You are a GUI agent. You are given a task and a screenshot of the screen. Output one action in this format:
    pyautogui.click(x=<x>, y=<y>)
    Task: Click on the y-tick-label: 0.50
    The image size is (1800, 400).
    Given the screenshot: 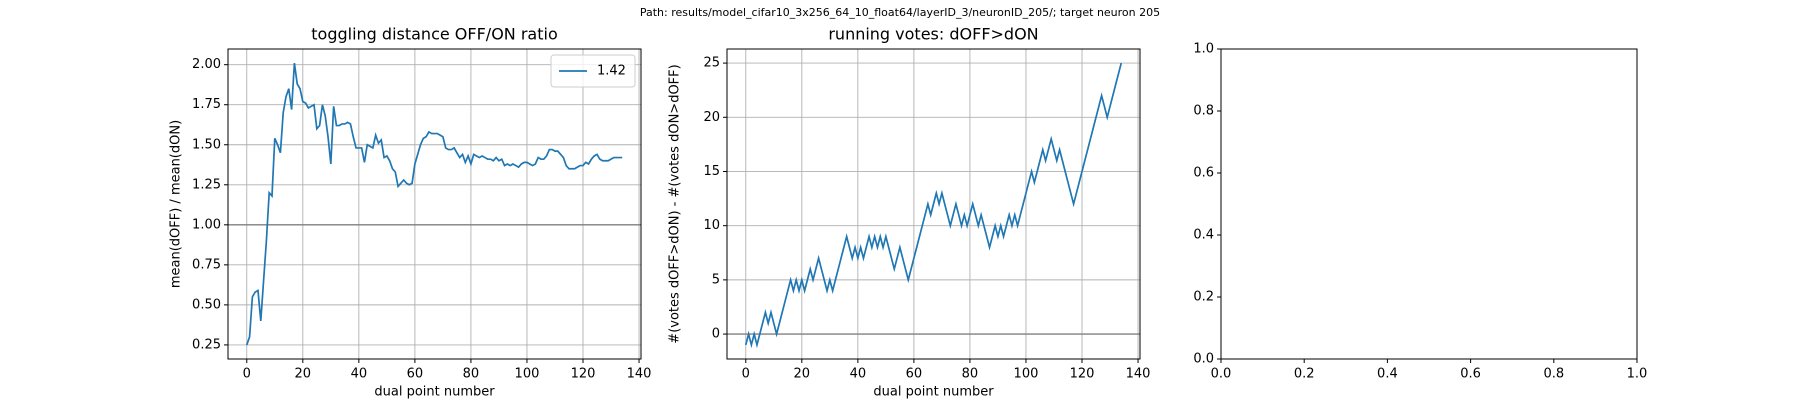 What is the action you would take?
    pyautogui.click(x=206, y=304)
    